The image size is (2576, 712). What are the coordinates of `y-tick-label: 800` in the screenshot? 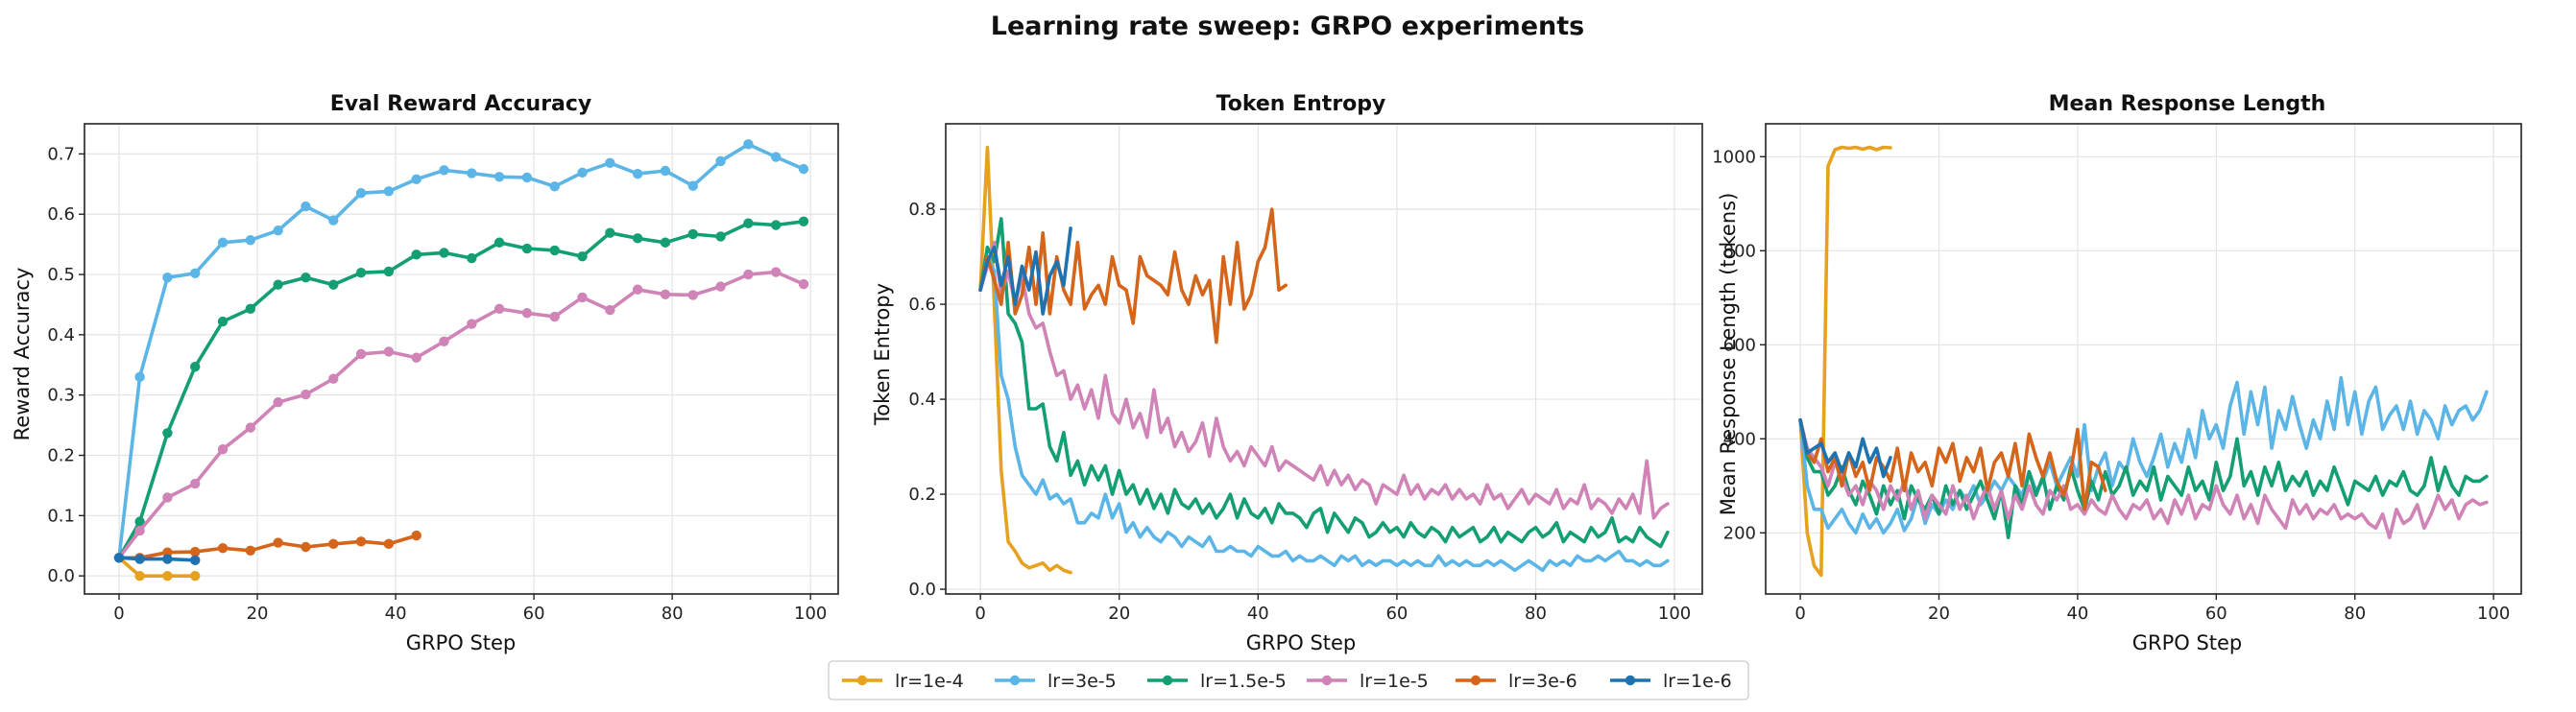 It's located at (1739, 251).